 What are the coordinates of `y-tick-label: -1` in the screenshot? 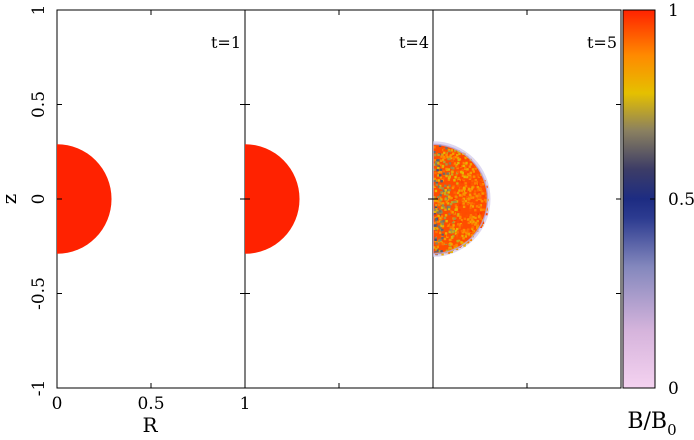 It's located at (39, 388).